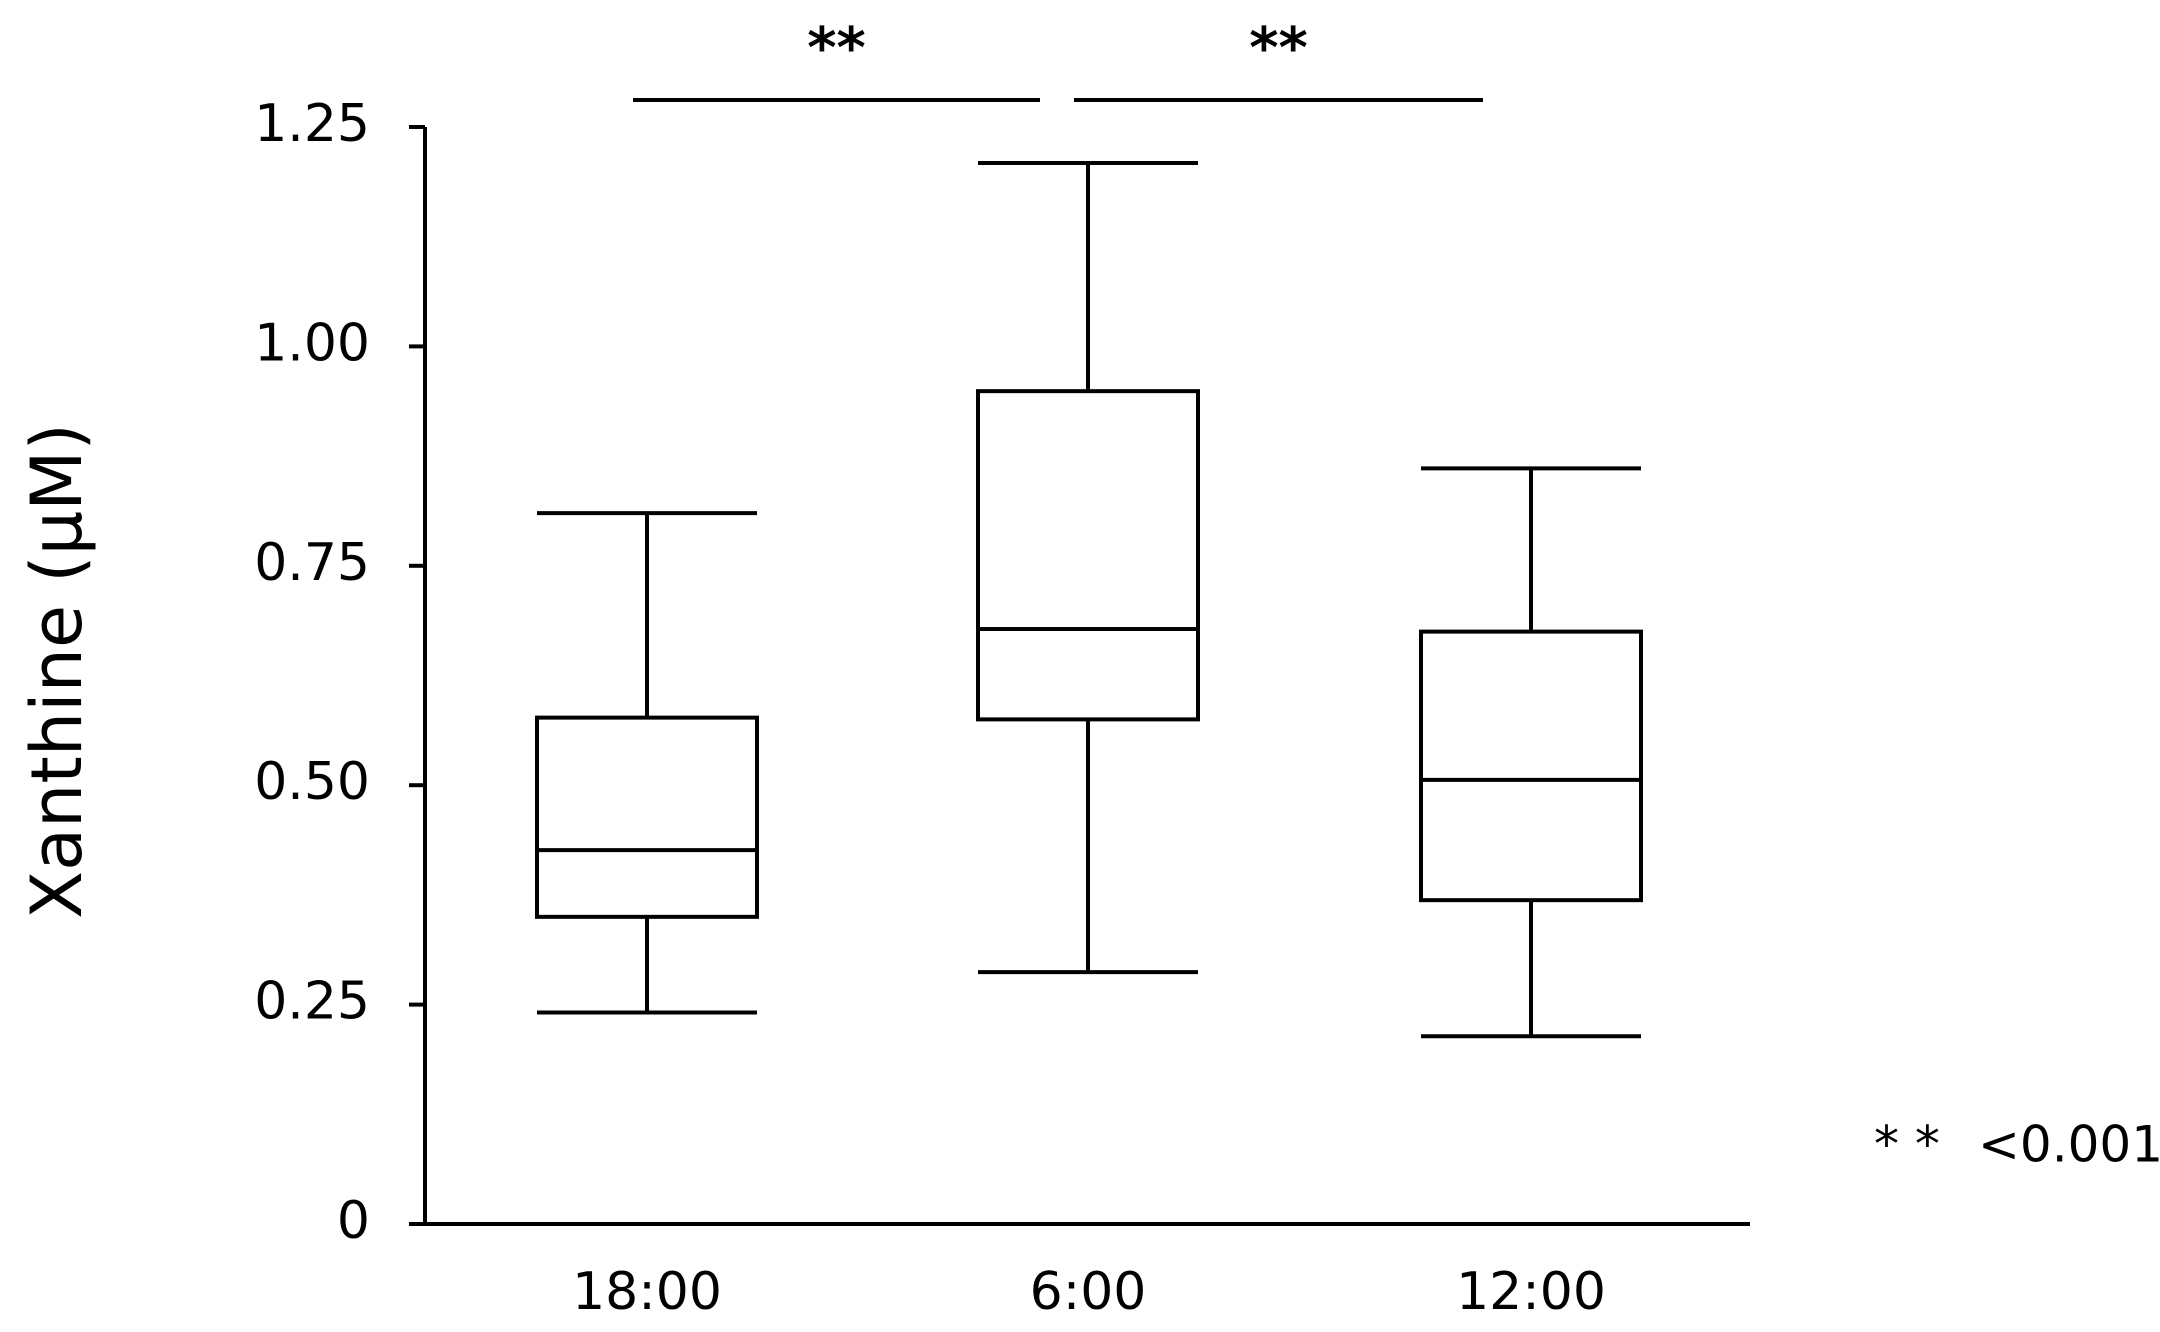 The width and height of the screenshot is (2160, 1332). Describe the element at coordinates (312, 782) in the screenshot. I see `y-tick-label: 0.50` at that location.